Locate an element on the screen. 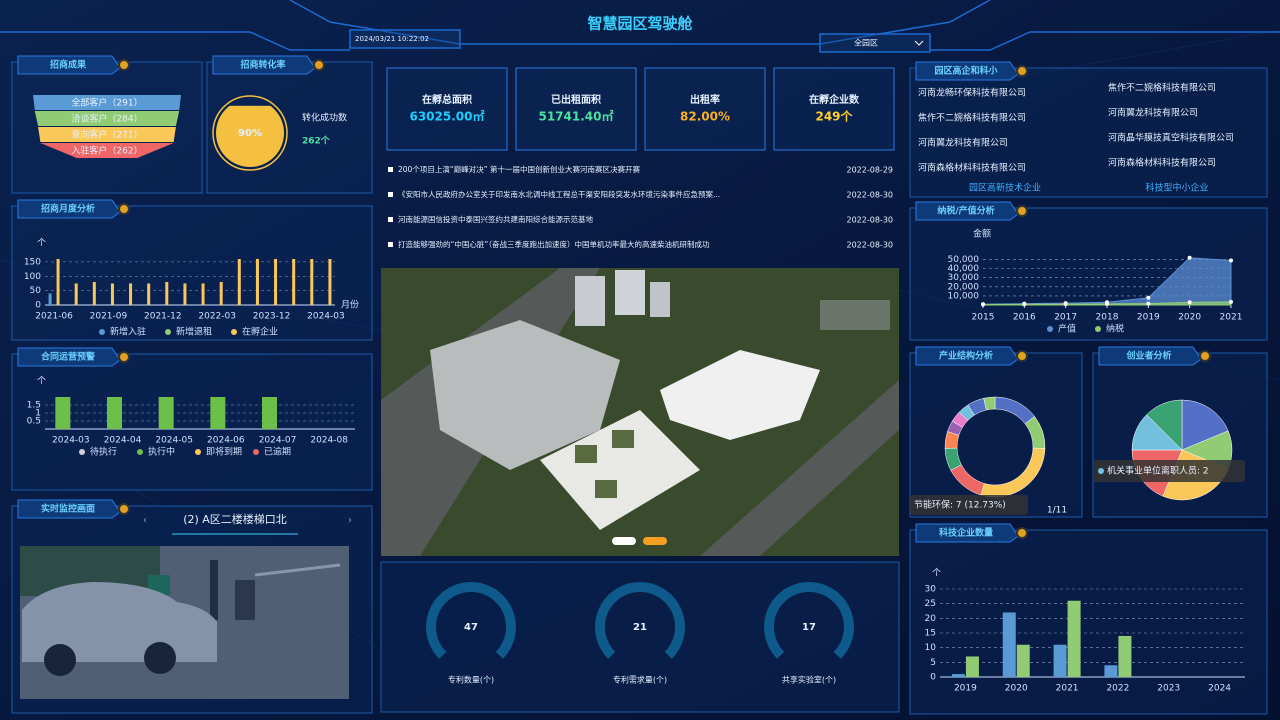  y-tick-label: 10 is located at coordinates (931, 648).